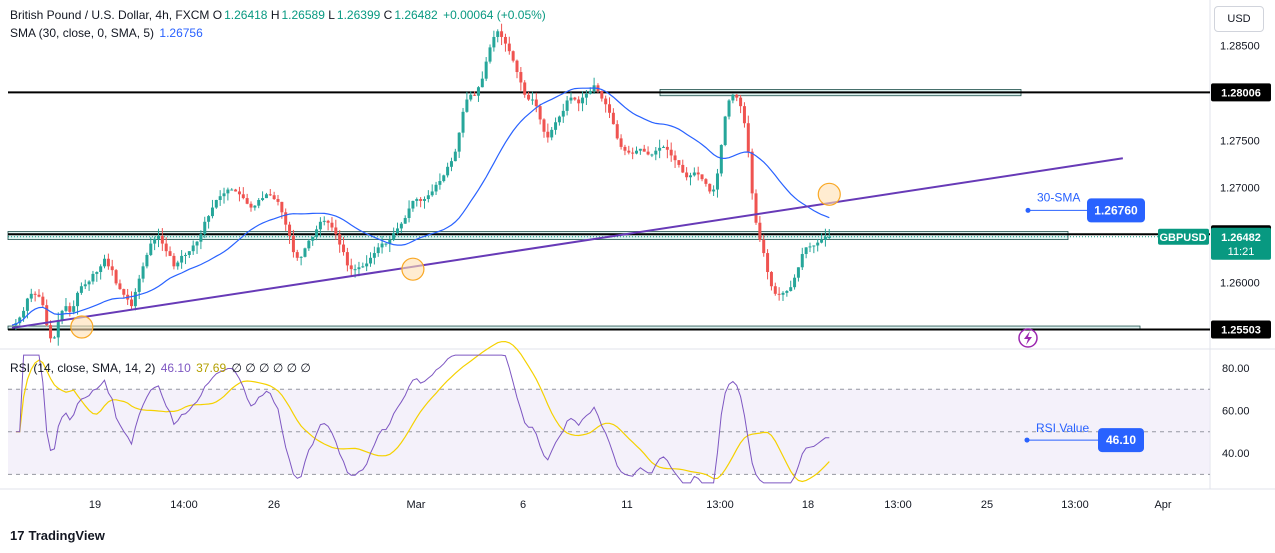  I want to click on rsi-tick-label: 60.00, so click(1236, 411).